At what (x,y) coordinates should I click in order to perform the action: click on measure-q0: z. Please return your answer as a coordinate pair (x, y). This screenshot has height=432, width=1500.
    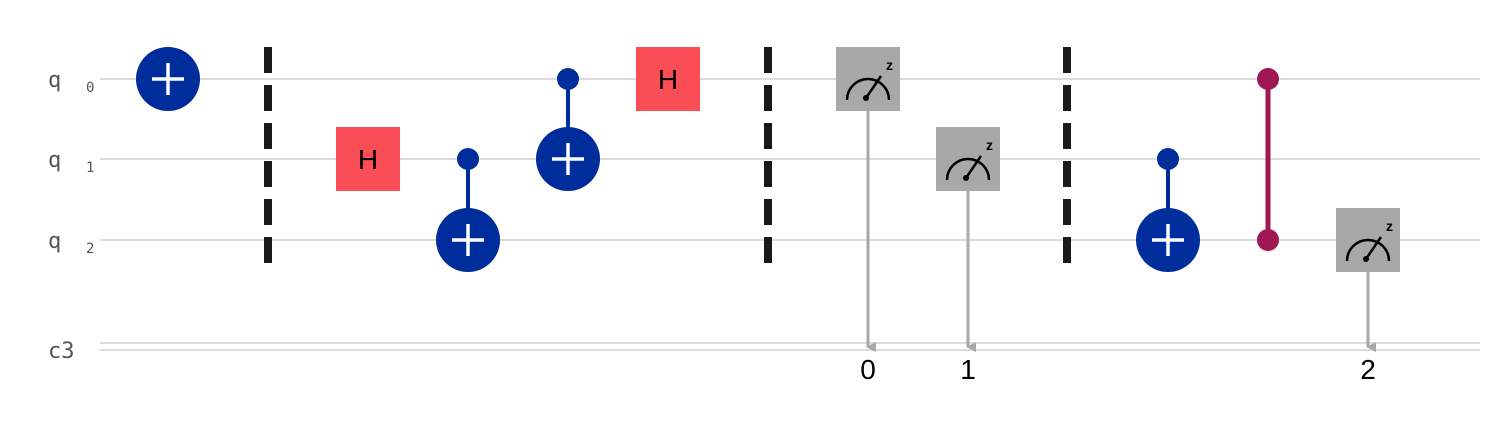
    Looking at the image, I should click on (868, 199).